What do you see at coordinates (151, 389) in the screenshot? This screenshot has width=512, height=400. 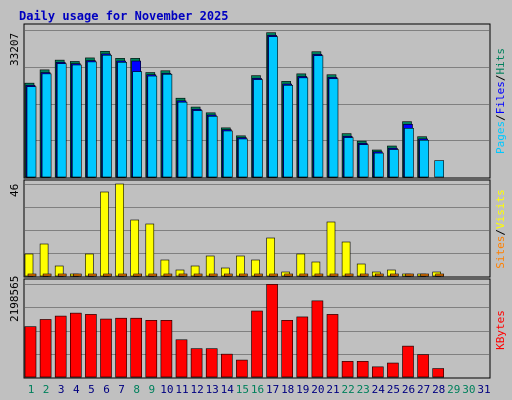 I see `x-tick-label: 9` at bounding box center [151, 389].